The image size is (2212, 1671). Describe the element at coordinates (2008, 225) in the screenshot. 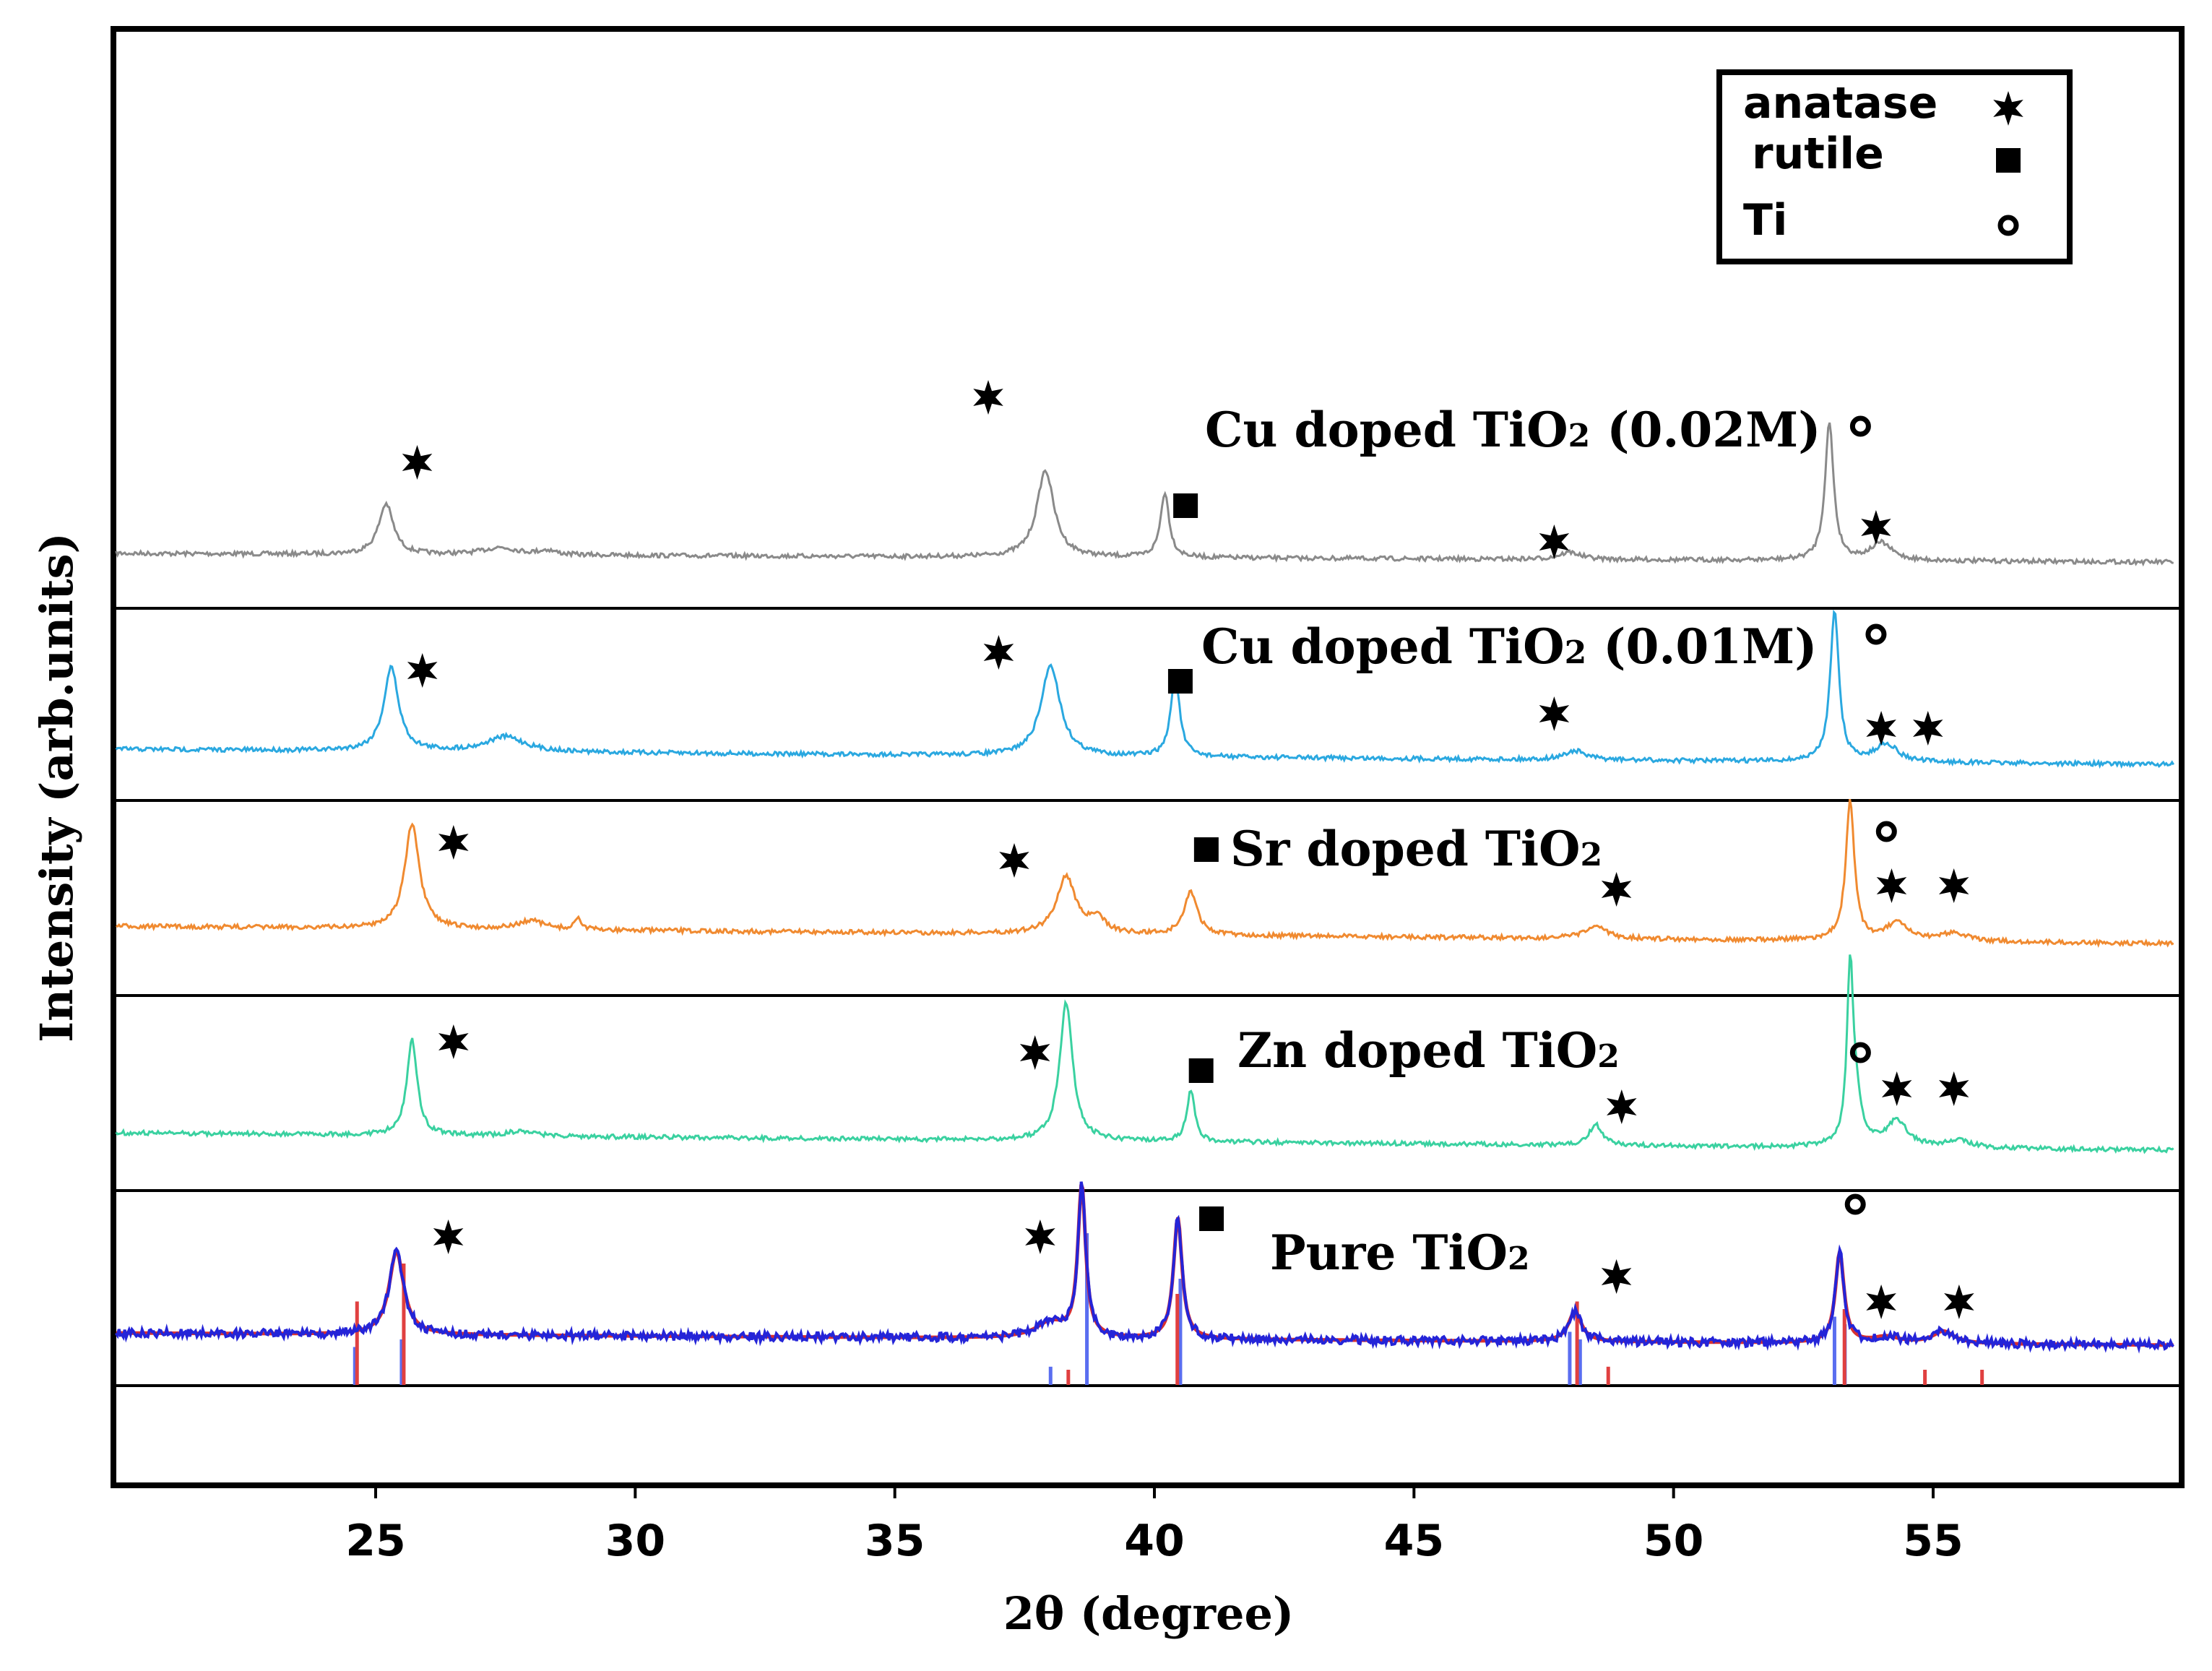

I see `legend-marker-circle` at that location.